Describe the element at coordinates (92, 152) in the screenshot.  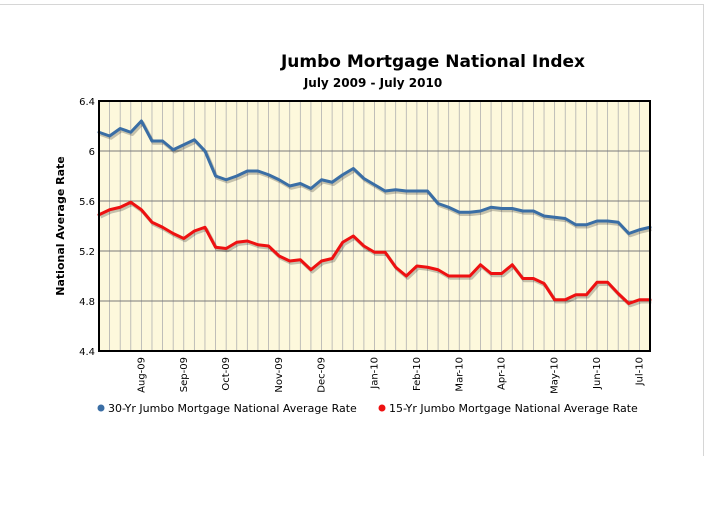
I see `y-tick-label: 6` at that location.